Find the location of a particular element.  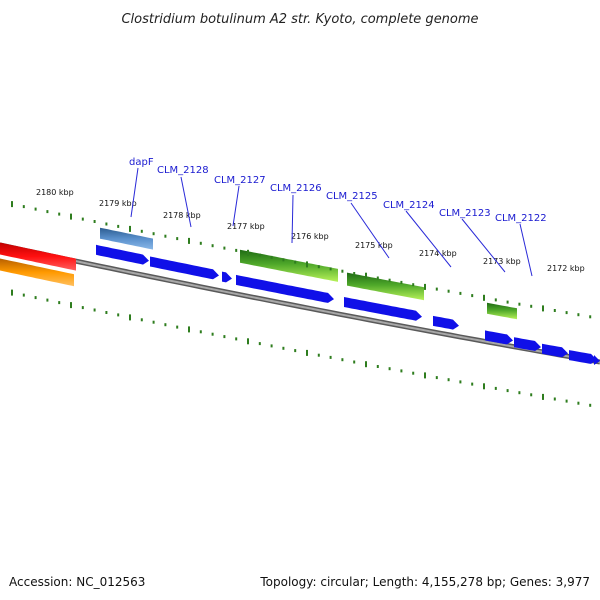

gene-label: CLM_2122 is located at coordinates (521, 218).